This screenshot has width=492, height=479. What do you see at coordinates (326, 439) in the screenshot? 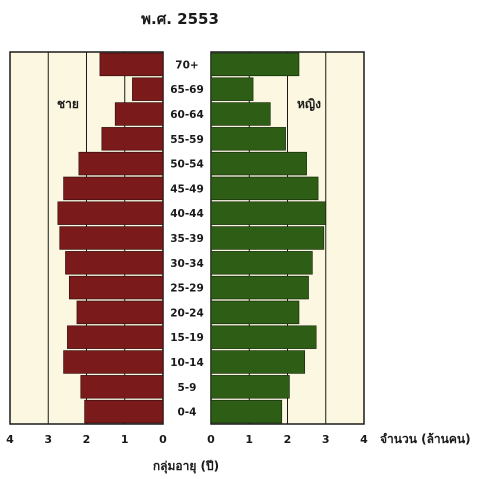
I see `tick-right-3: 3` at bounding box center [326, 439].